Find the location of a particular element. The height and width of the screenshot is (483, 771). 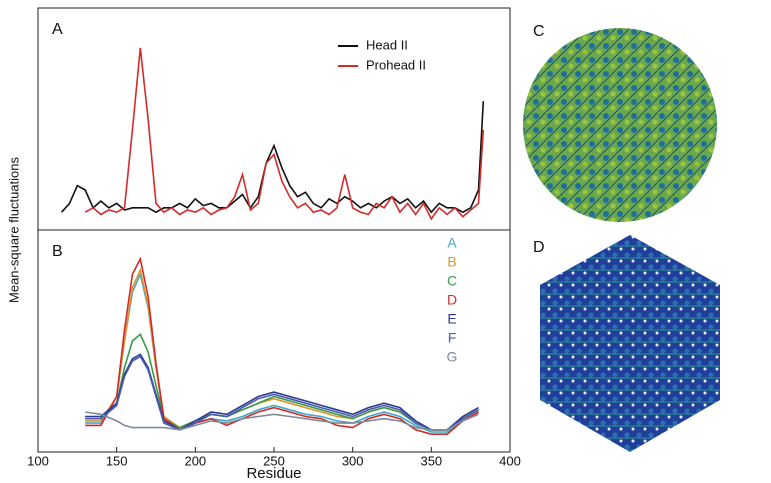

legend-label: Head II is located at coordinates (387, 44).